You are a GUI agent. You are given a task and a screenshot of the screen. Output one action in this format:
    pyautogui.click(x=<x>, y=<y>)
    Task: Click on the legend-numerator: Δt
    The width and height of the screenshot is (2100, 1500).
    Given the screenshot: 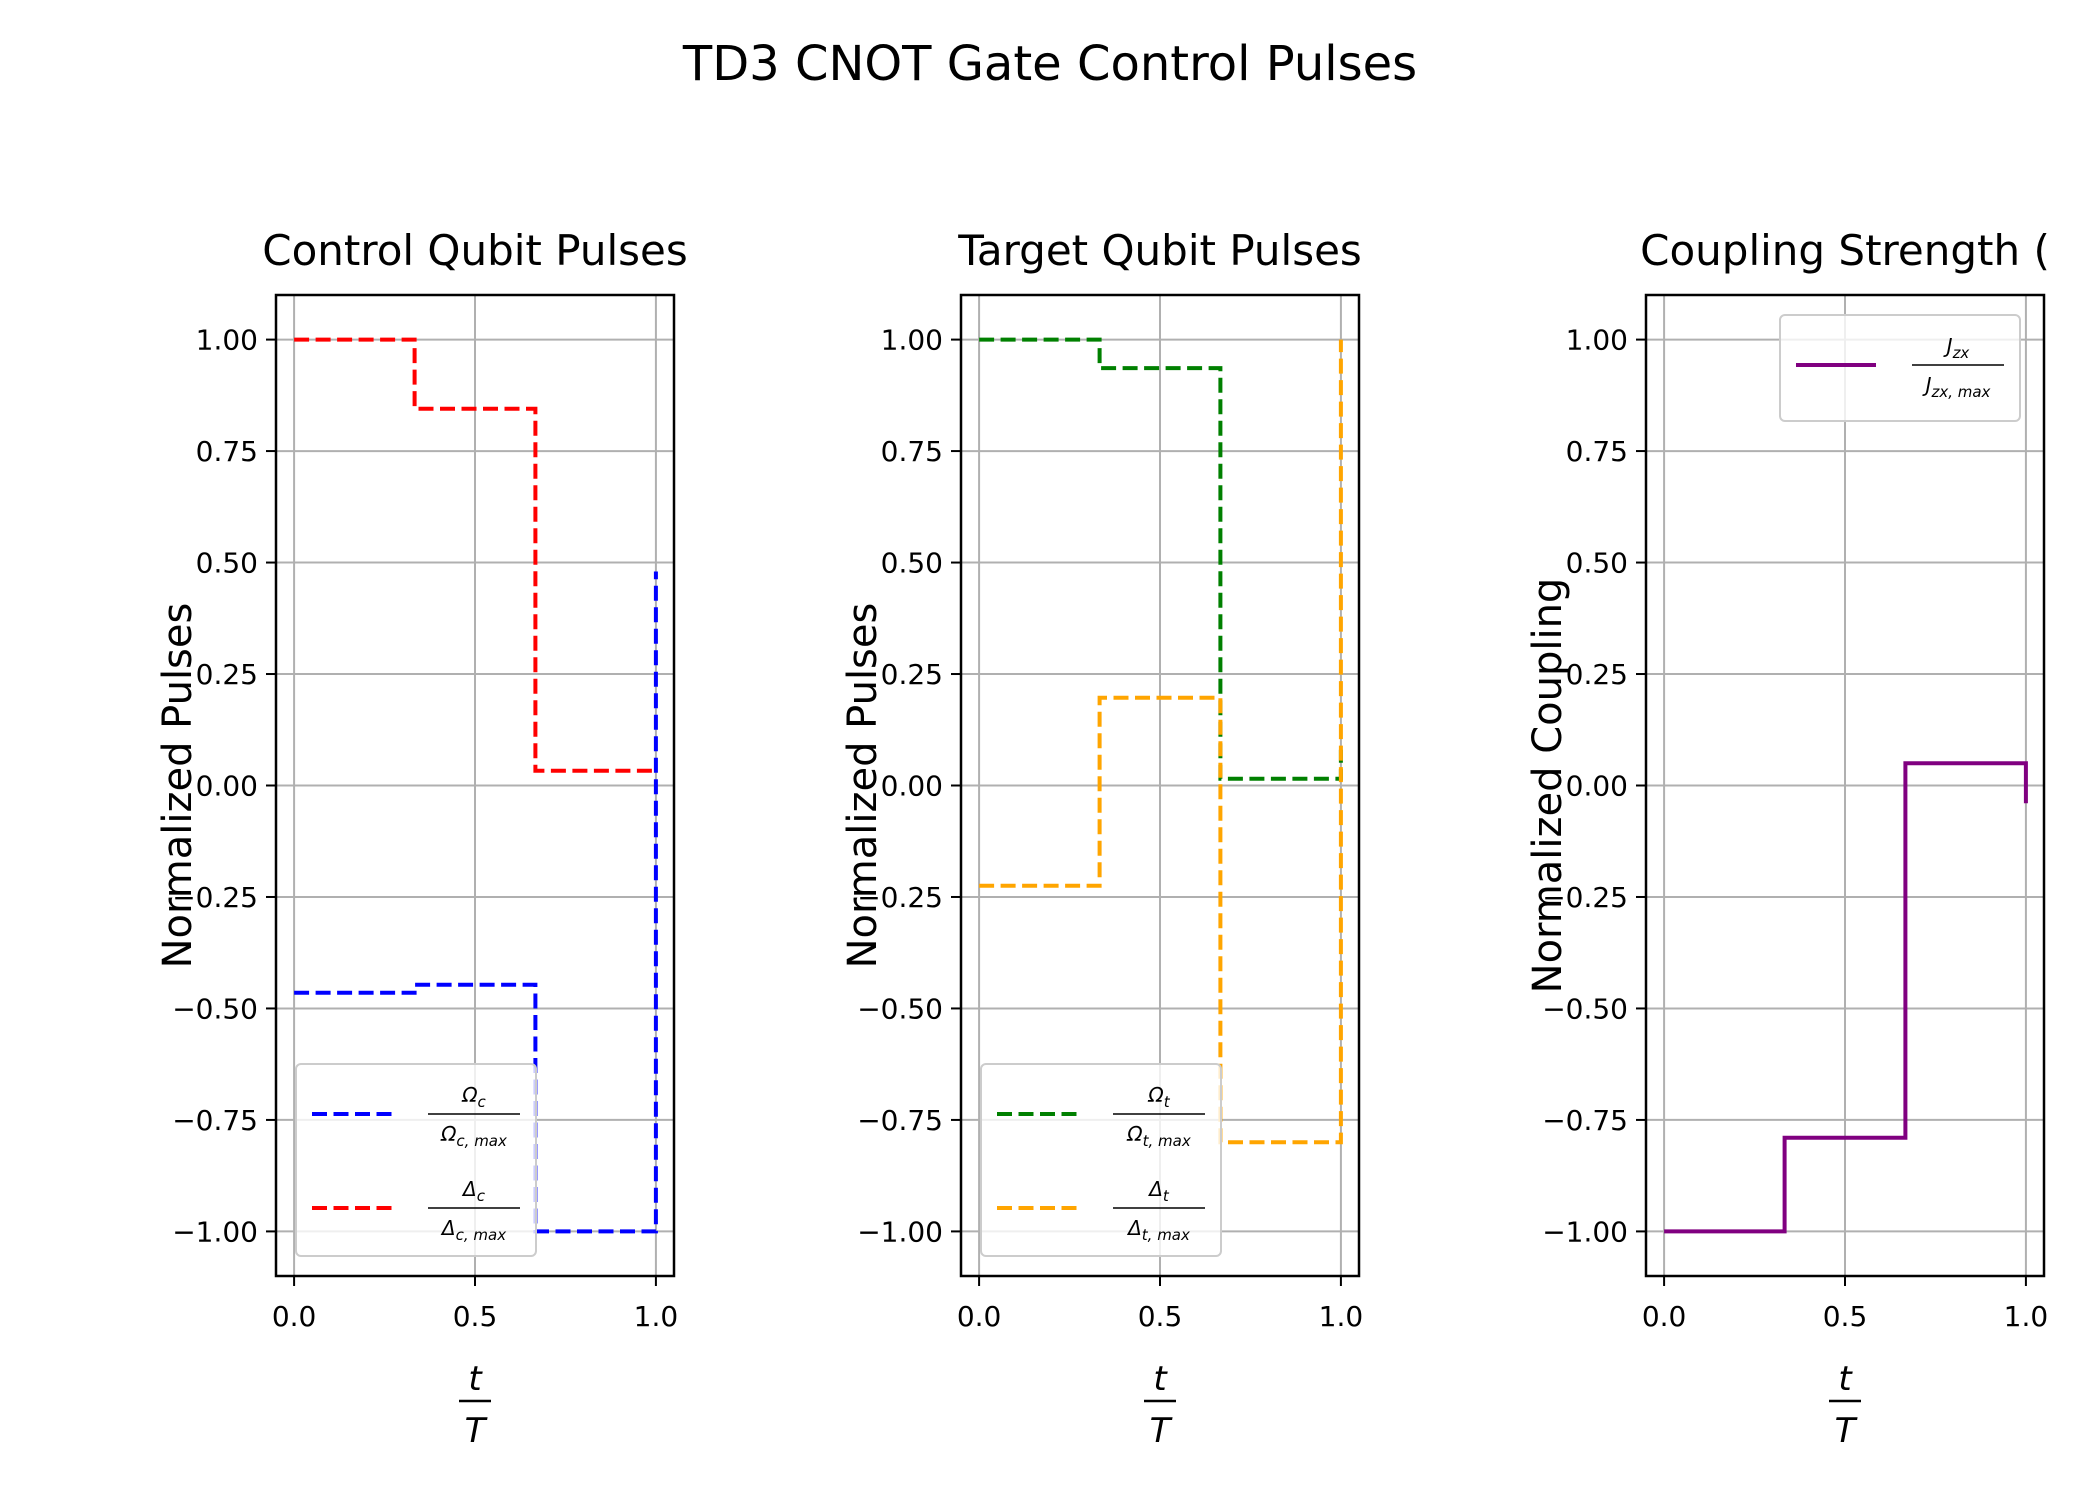 What is the action you would take?
    pyautogui.click(x=1158, y=1191)
    